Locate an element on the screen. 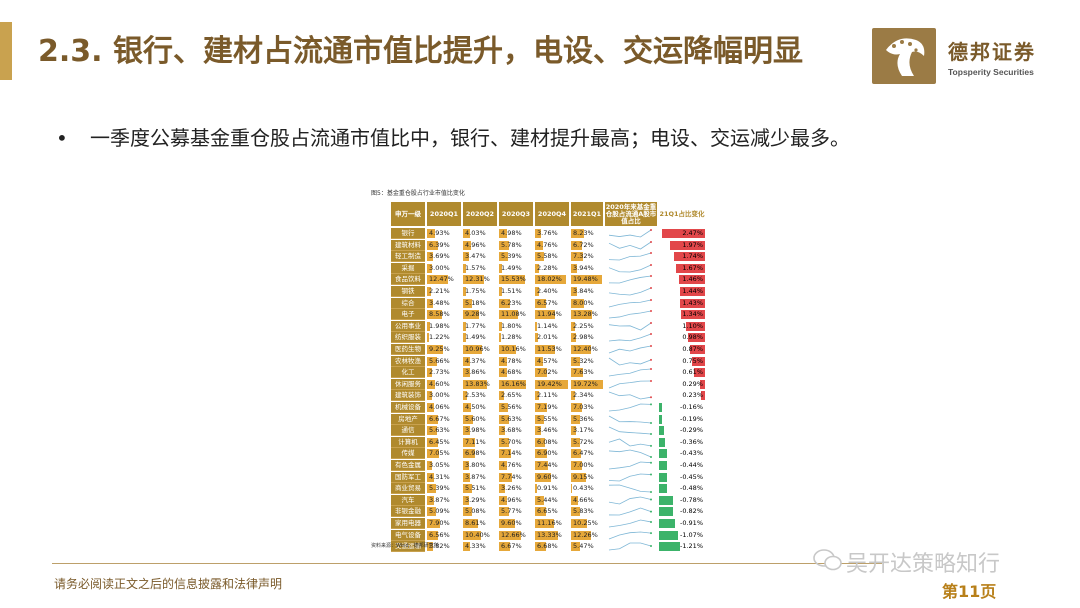 The height and width of the screenshot is (608, 1080). value-cell: 2.34% is located at coordinates (587, 395).